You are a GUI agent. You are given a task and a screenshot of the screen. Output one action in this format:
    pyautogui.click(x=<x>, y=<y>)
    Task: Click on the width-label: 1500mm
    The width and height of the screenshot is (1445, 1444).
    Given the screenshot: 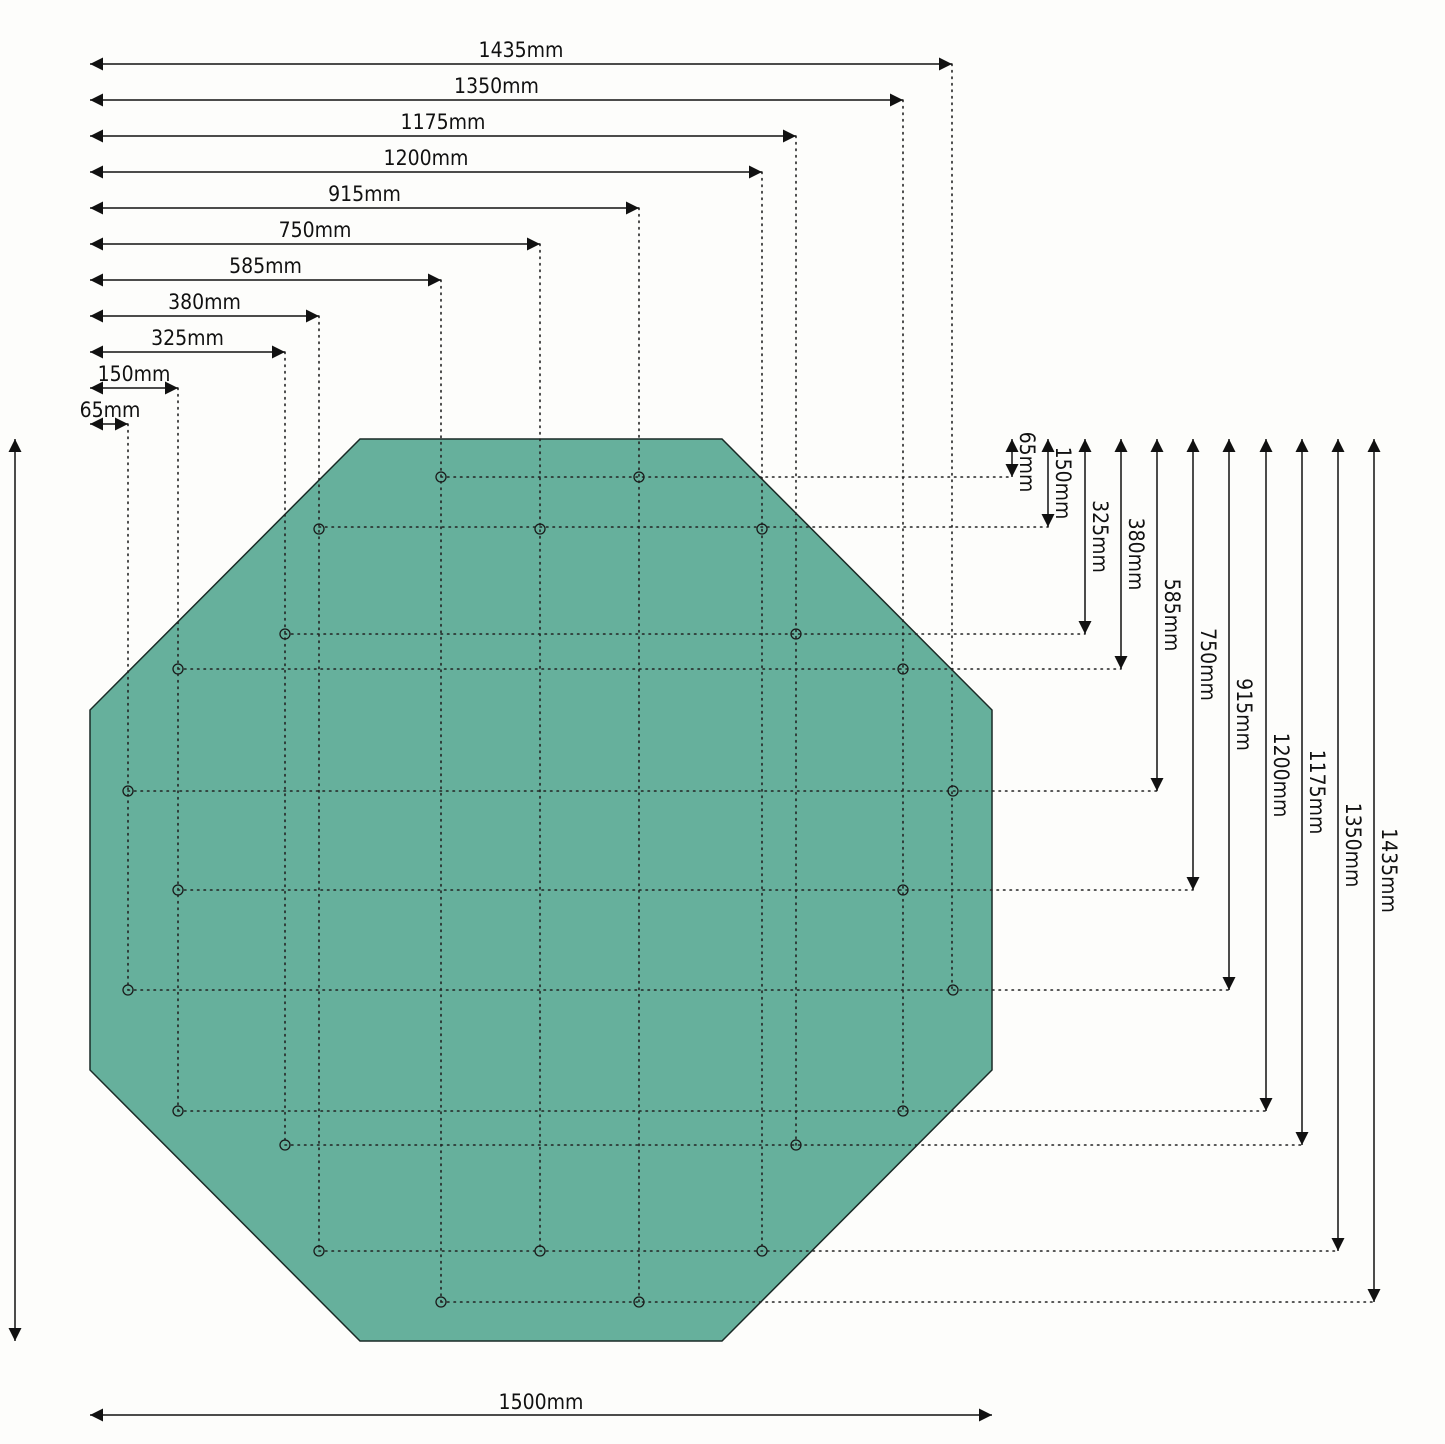 What is the action you would take?
    pyautogui.click(x=541, y=1402)
    